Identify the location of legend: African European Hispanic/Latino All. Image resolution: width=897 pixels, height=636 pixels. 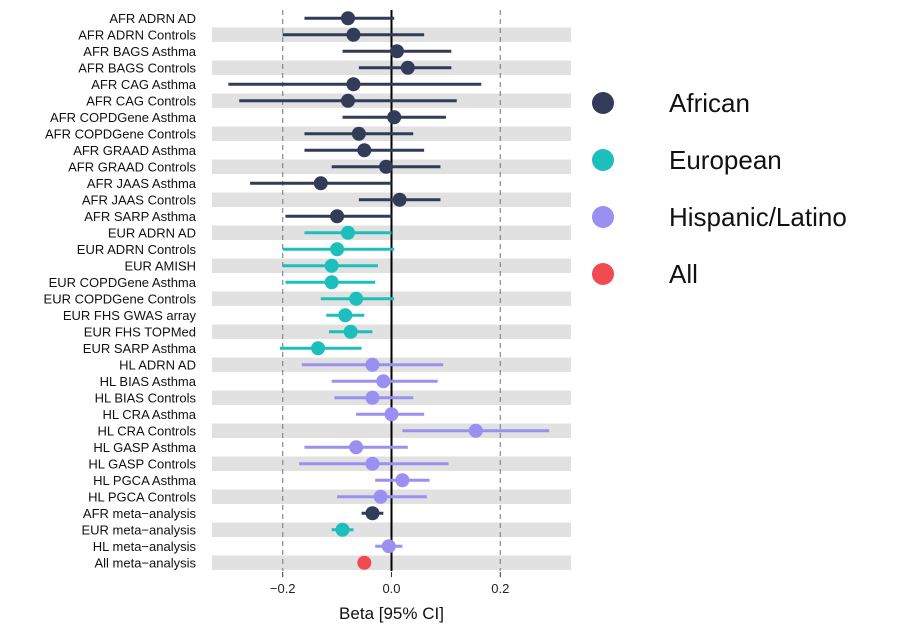
(719, 188).